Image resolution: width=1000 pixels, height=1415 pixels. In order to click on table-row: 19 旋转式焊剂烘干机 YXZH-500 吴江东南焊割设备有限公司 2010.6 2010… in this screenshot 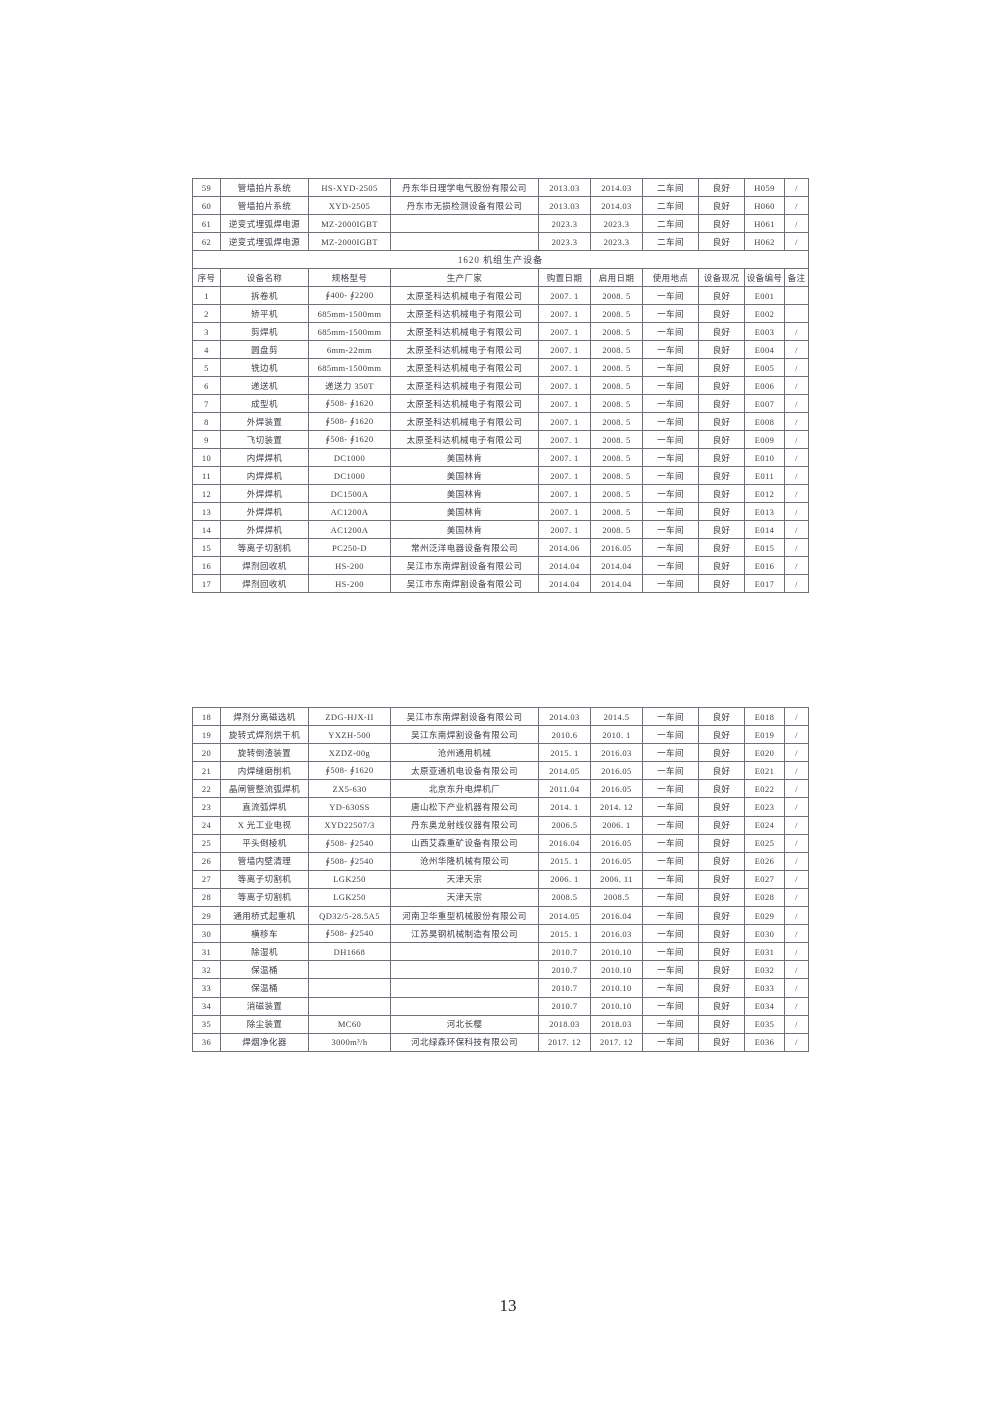, I will do `click(500, 735)`.